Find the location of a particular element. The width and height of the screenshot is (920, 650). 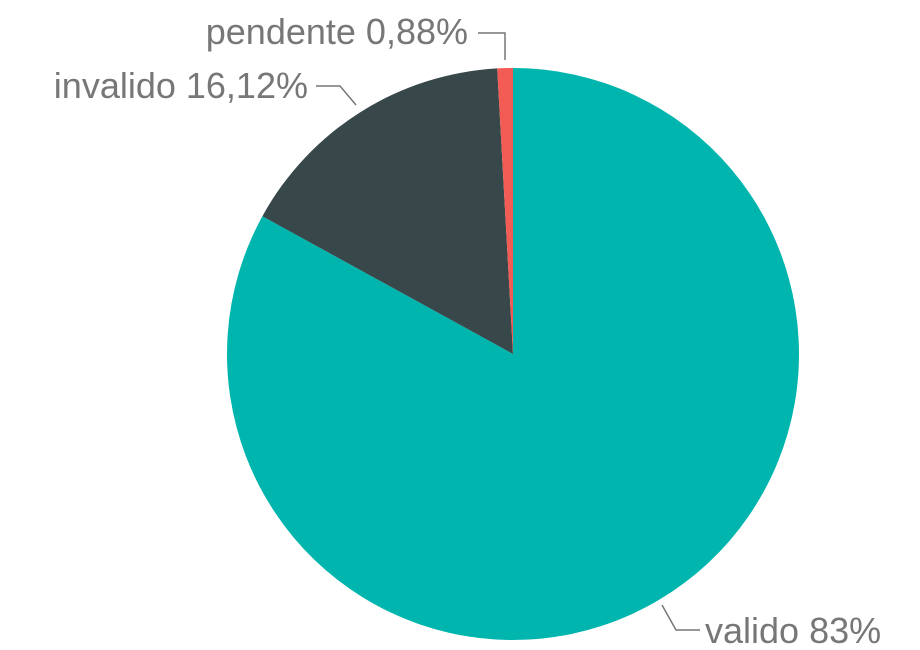

category-label: valido is located at coordinates (752, 630).